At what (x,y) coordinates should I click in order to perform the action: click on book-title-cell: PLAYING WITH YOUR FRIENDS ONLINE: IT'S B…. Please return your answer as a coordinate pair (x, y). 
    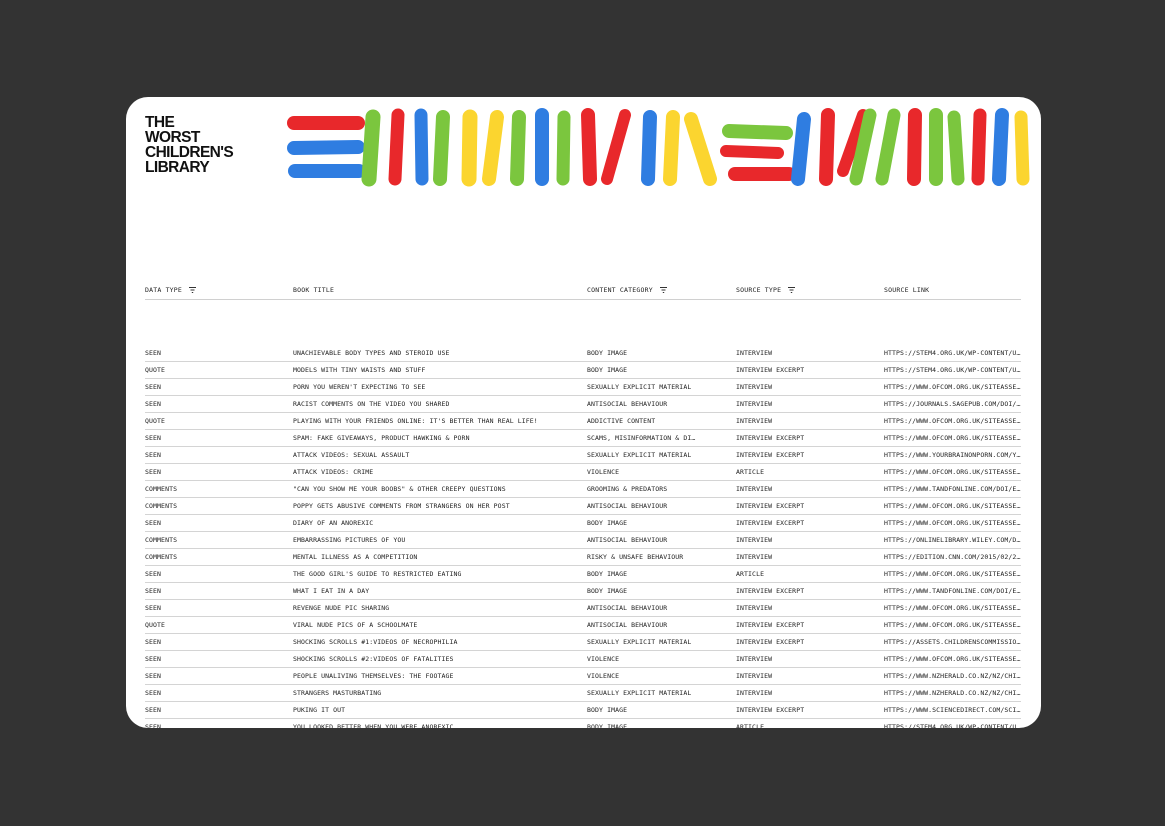
    Looking at the image, I should click on (415, 421).